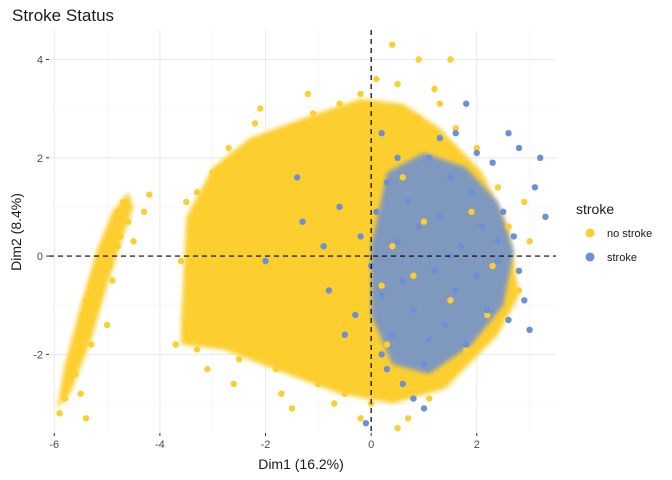 The image size is (672, 480). I want to click on y-axis-title: Dim2 (8.4%), so click(16, 232).